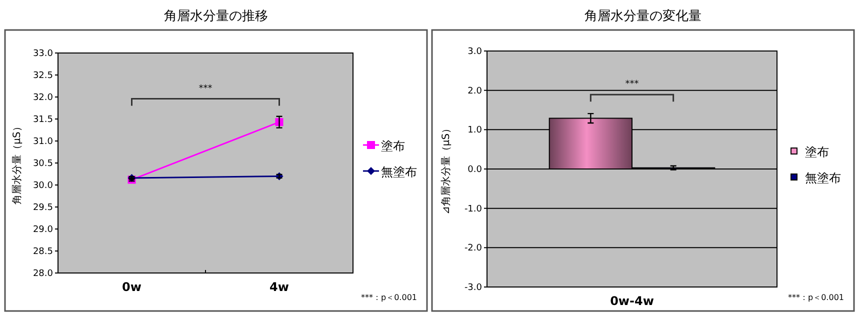  What do you see at coordinates (475, 170) in the screenshot?
I see `y-tick-label: 0.0` at bounding box center [475, 170].